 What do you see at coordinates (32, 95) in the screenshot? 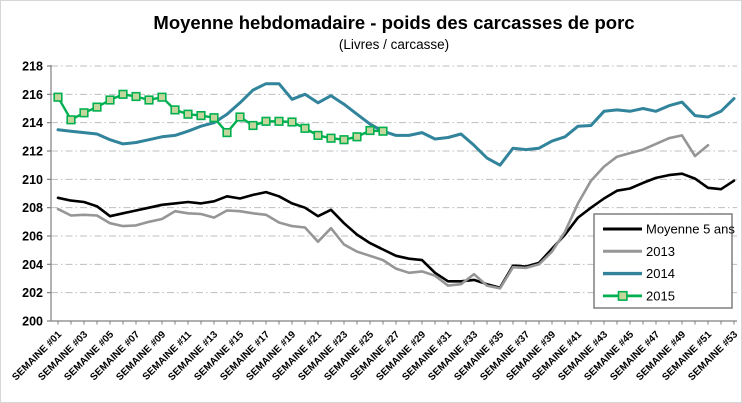
I see `y-axis-label: 216` at bounding box center [32, 95].